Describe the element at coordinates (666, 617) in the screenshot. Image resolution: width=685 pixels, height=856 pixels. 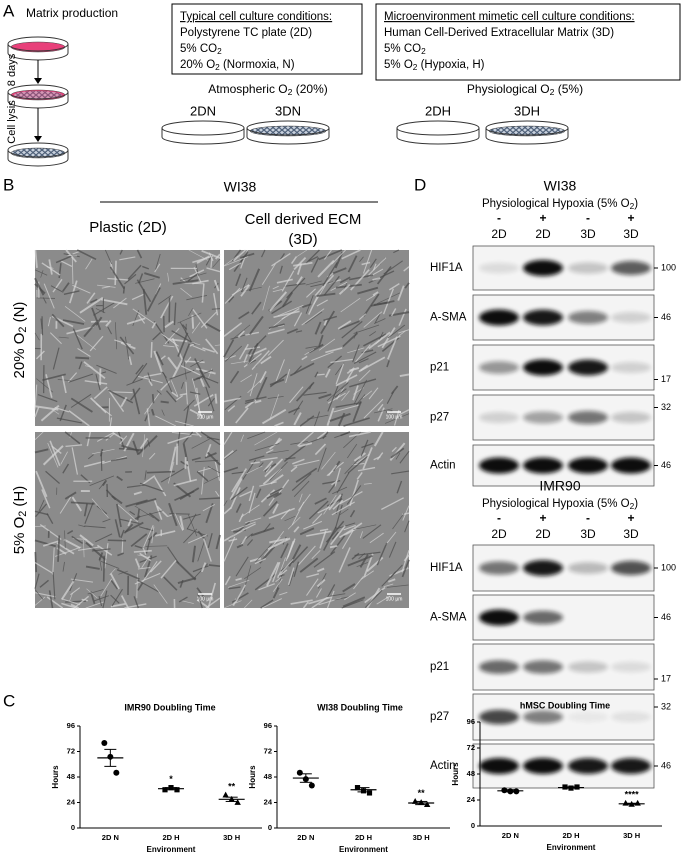
I see `mw-label: 46` at that location.